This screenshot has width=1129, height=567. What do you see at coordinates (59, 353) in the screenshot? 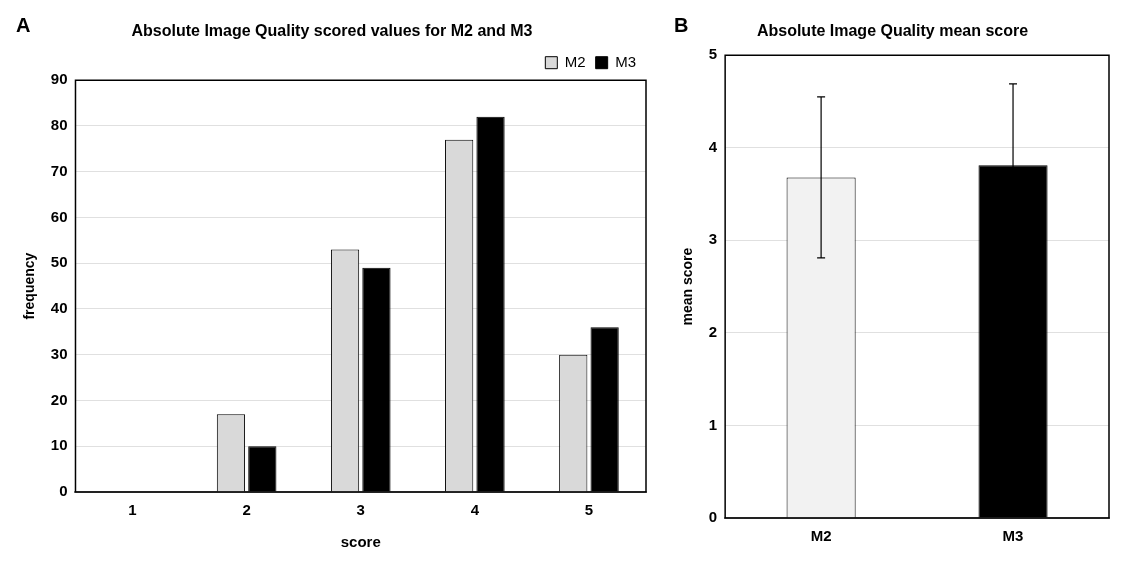
I see `y-tick-label: 30` at bounding box center [59, 353].